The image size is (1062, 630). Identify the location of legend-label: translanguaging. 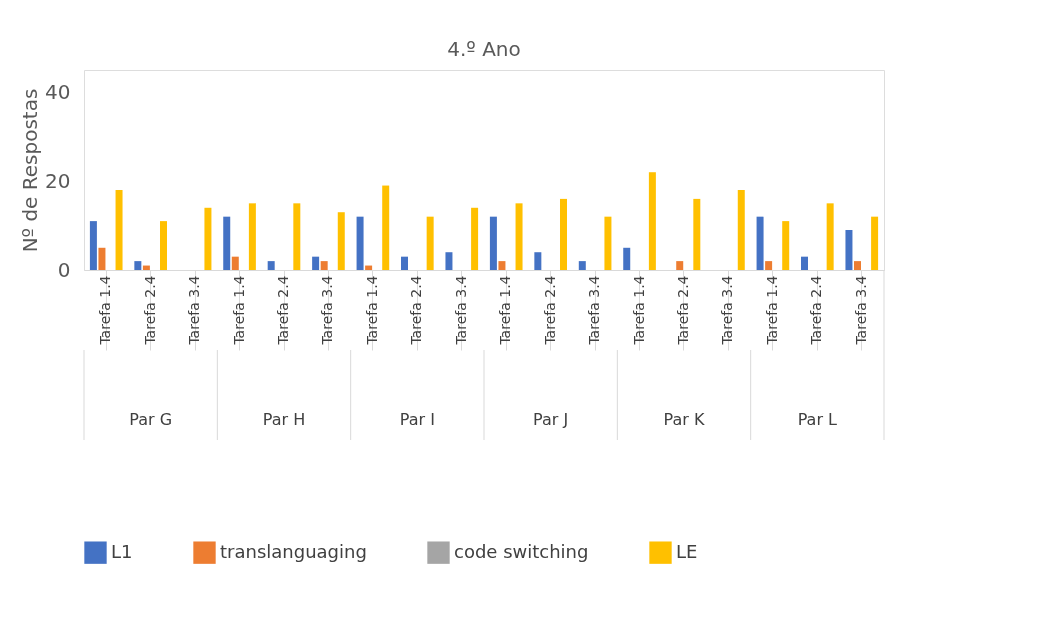
(293, 551).